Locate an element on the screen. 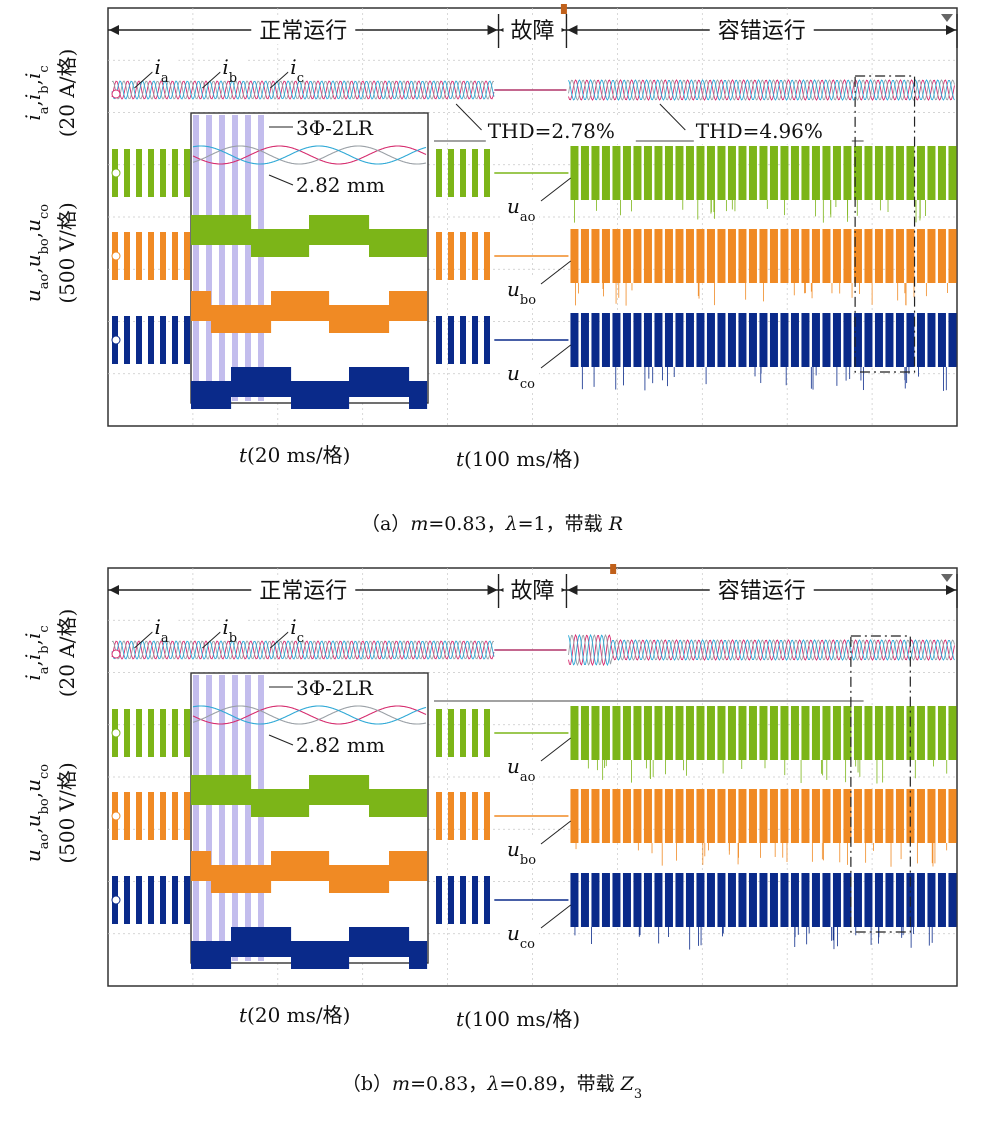  current-scale-label: (20 A/格) is located at coordinates (67, 653).